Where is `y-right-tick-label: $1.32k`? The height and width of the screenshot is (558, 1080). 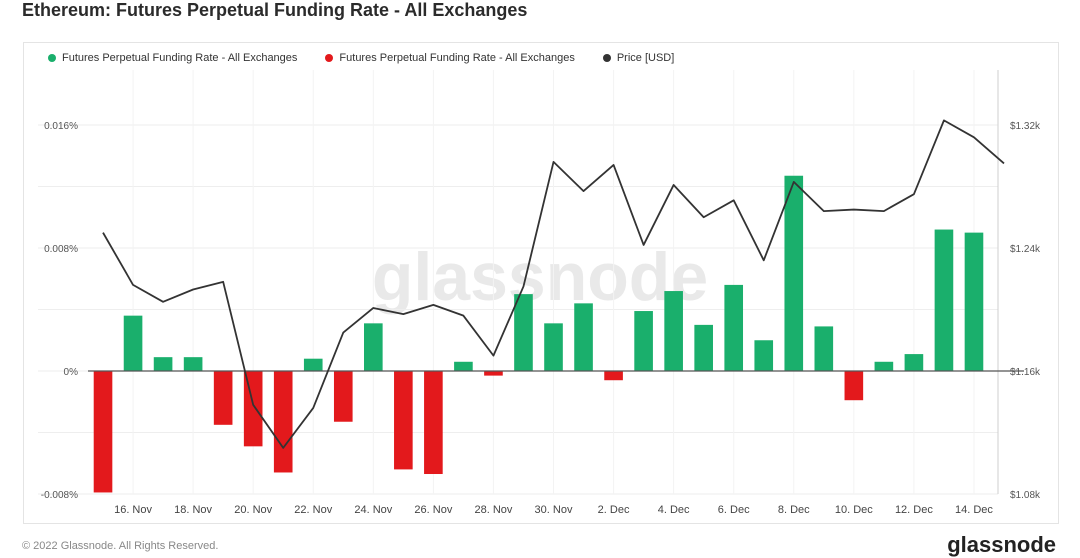
y-right-tick-label: $1.32k is located at coordinates (1025, 126).